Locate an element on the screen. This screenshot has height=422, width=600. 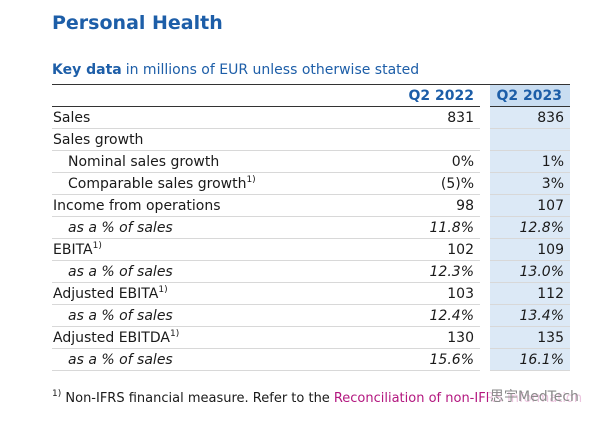
table-row: Sales 831 836 is located at coordinates (311, 117).